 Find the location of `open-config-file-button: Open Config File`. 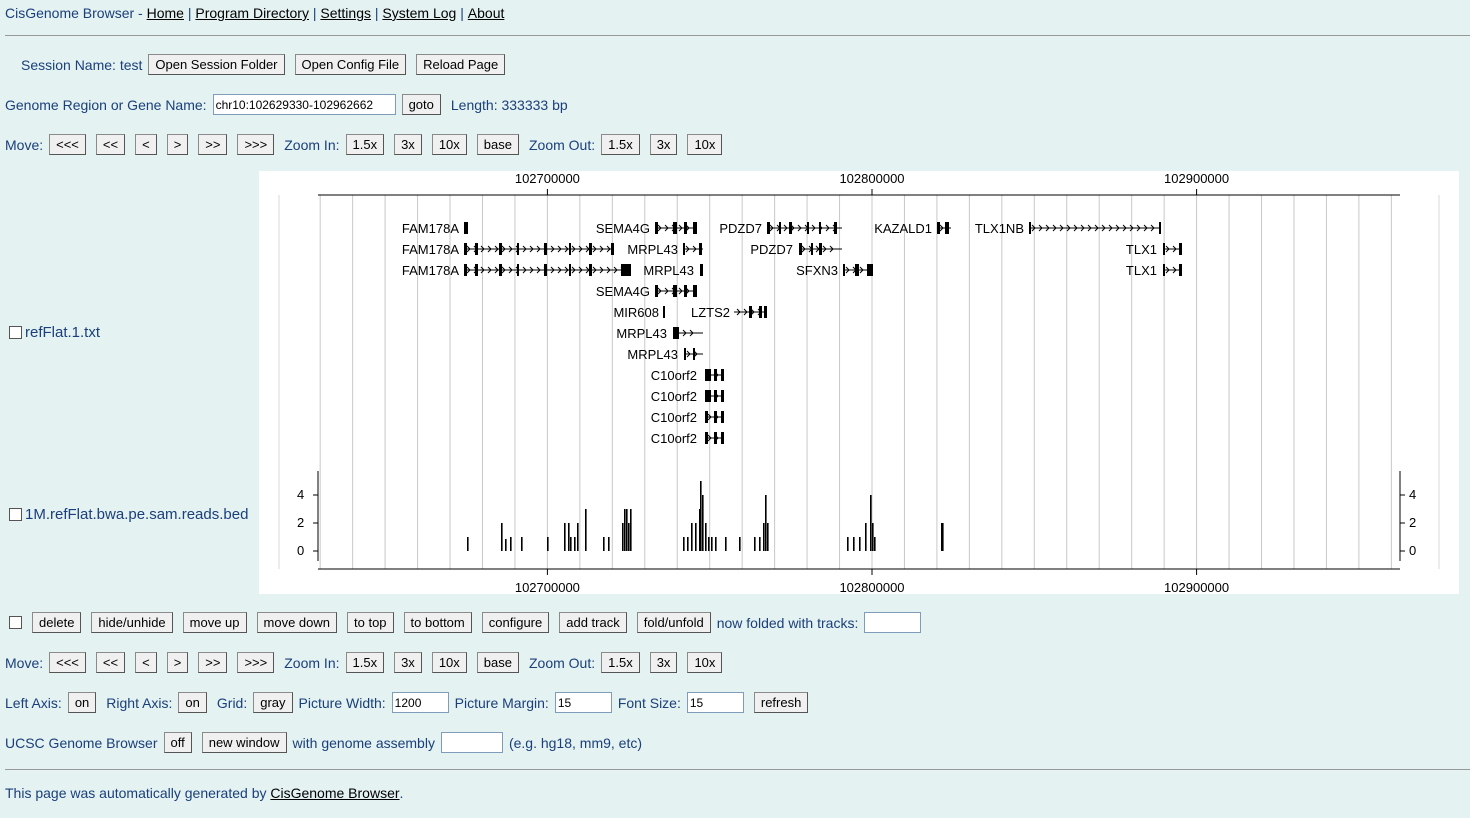

open-config-file-button: Open Config File is located at coordinates (350, 64).